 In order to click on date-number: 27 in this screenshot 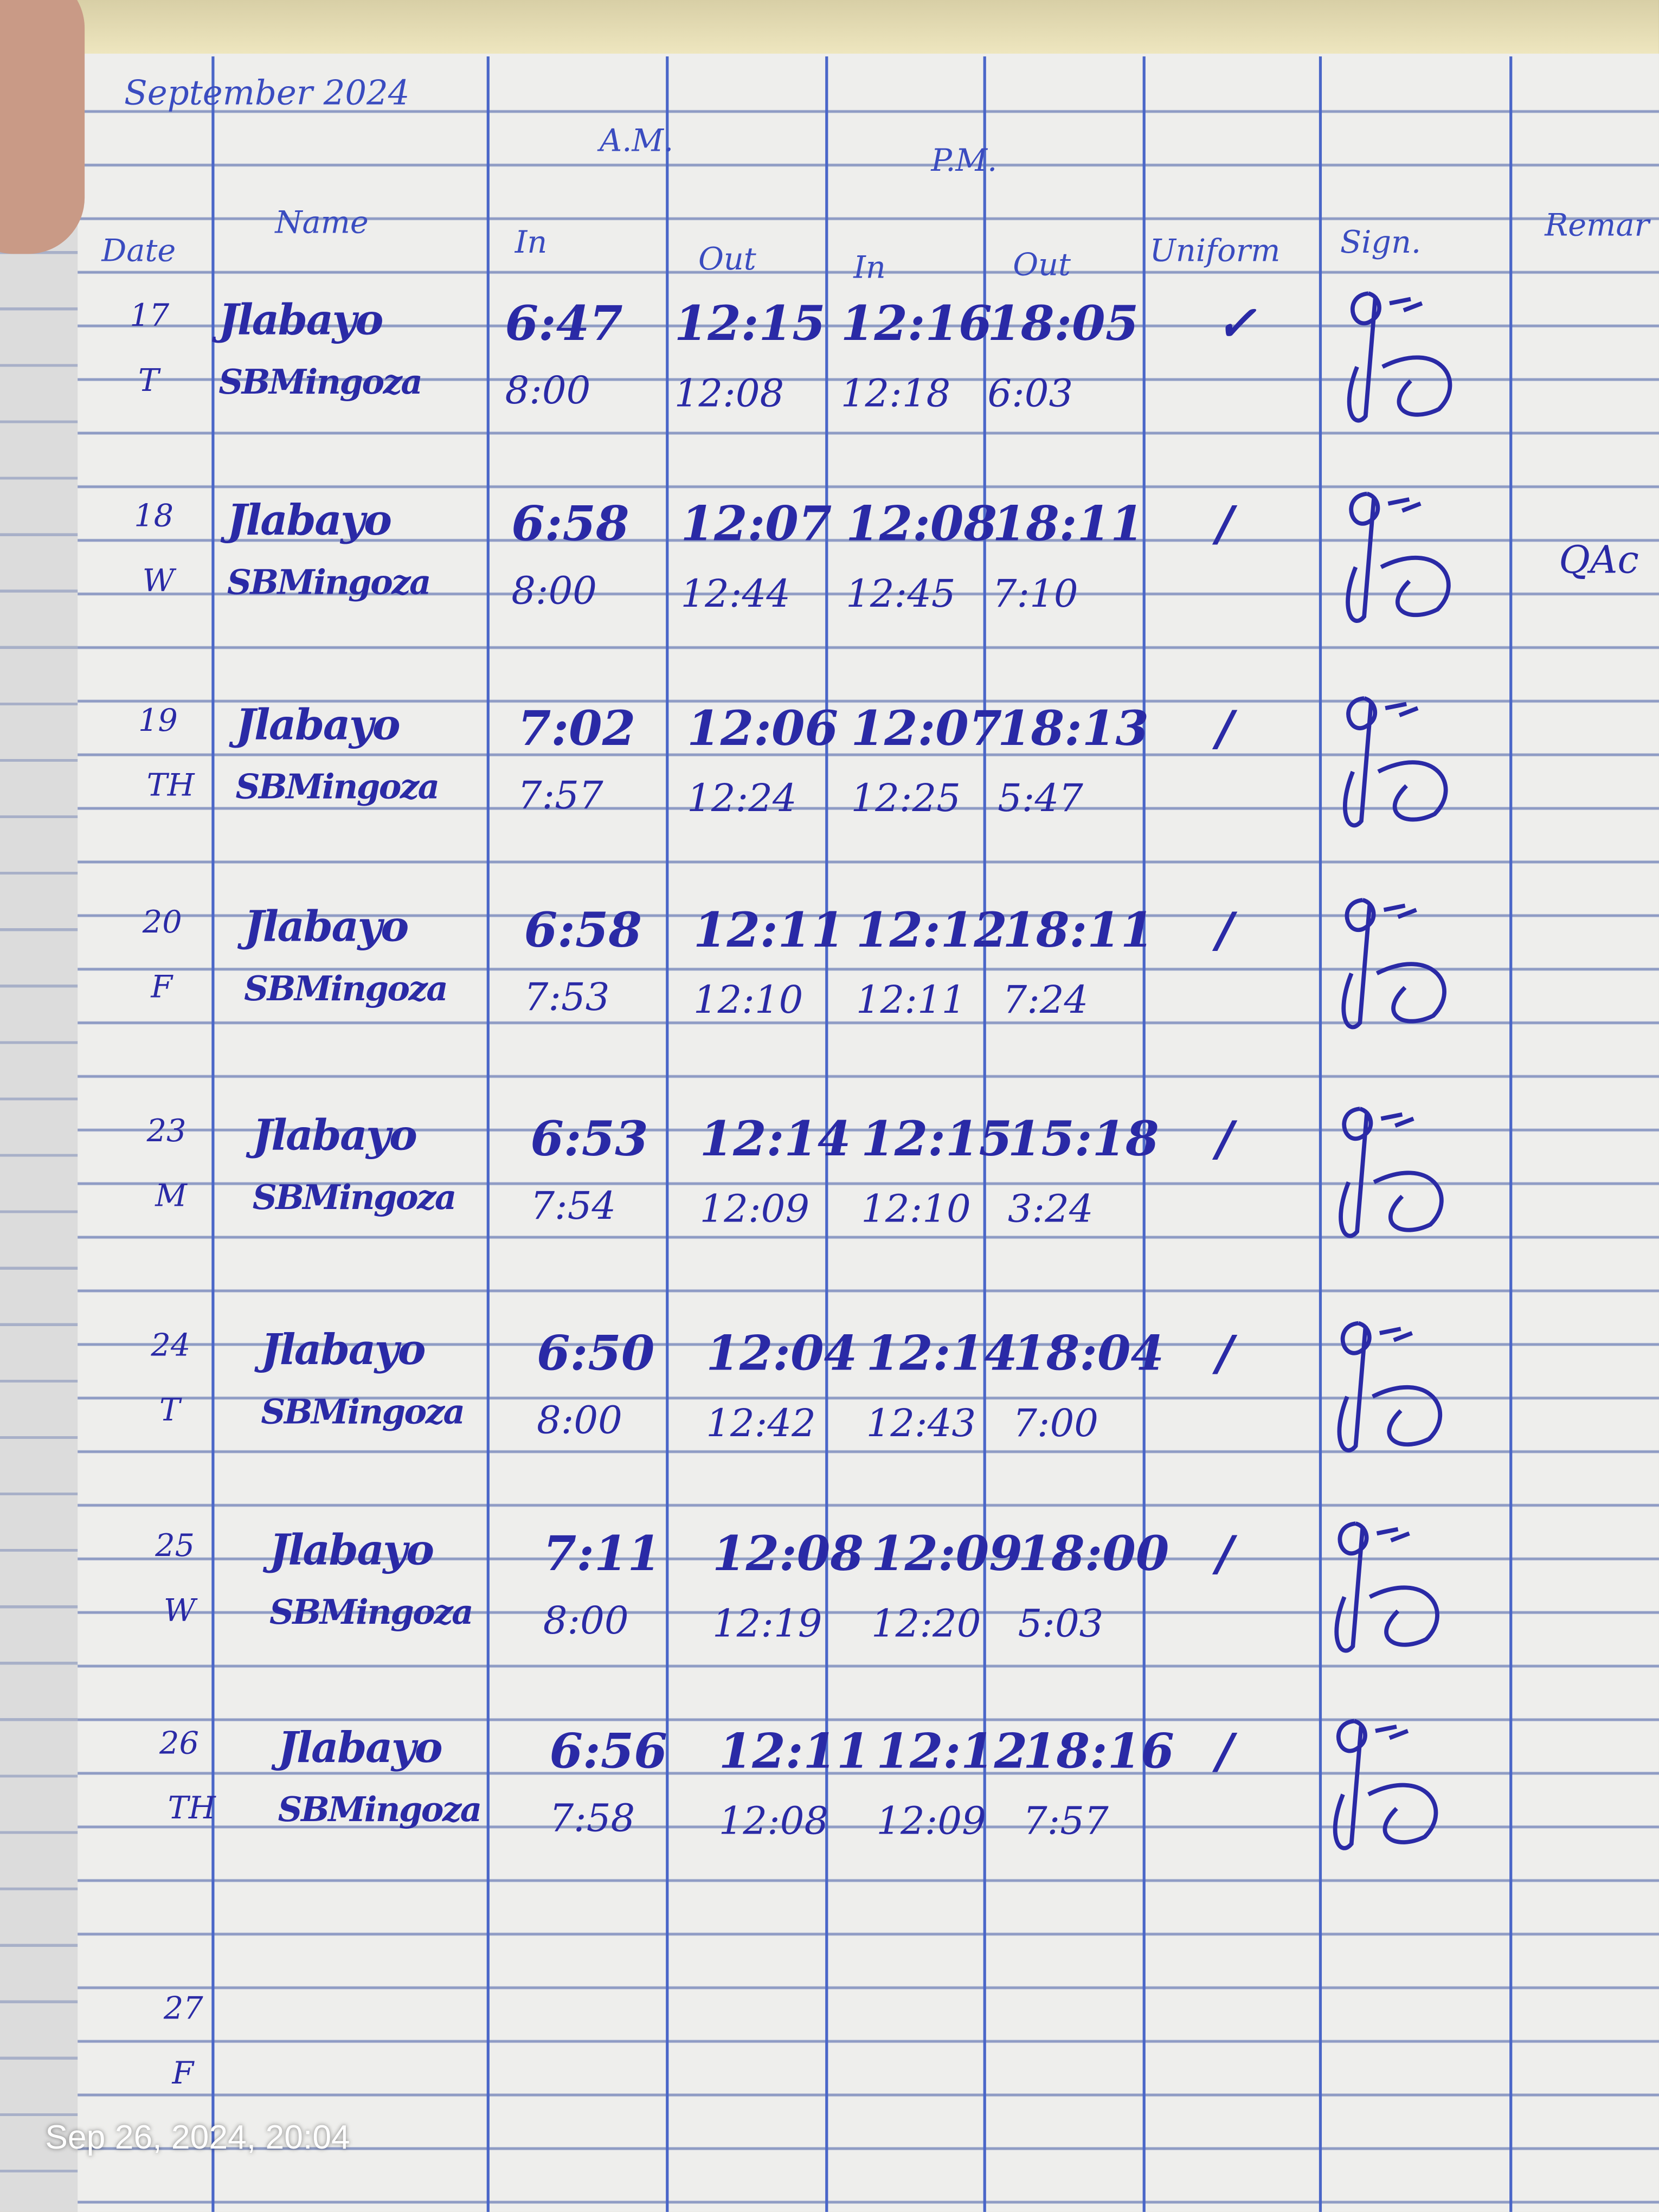, I will do `click(183, 2010)`.